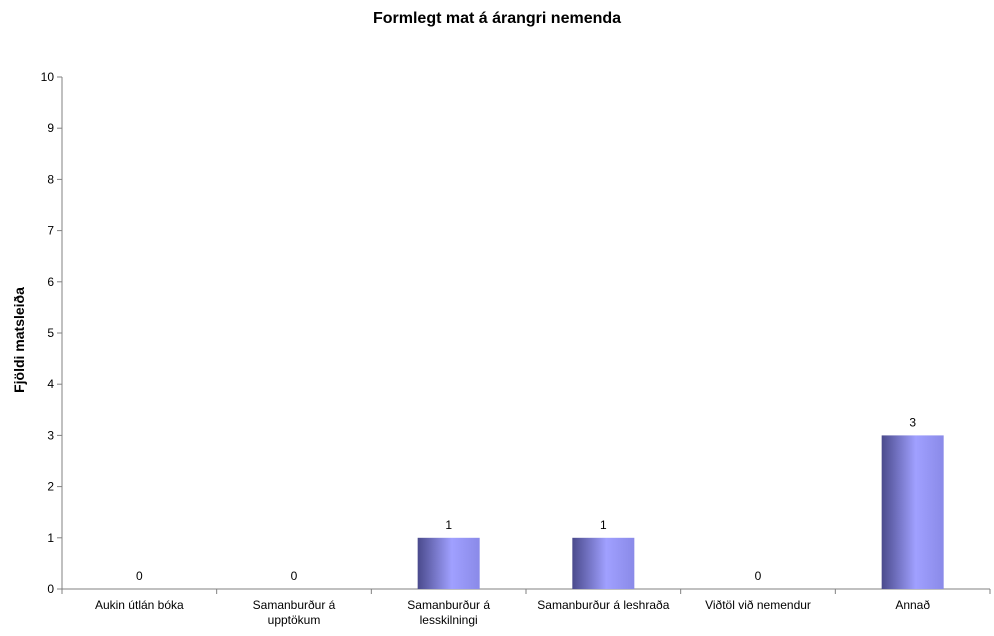 Image resolution: width=994 pixels, height=636 pixels. Describe the element at coordinates (50, 538) in the screenshot. I see `y-tick-label: 1` at that location.